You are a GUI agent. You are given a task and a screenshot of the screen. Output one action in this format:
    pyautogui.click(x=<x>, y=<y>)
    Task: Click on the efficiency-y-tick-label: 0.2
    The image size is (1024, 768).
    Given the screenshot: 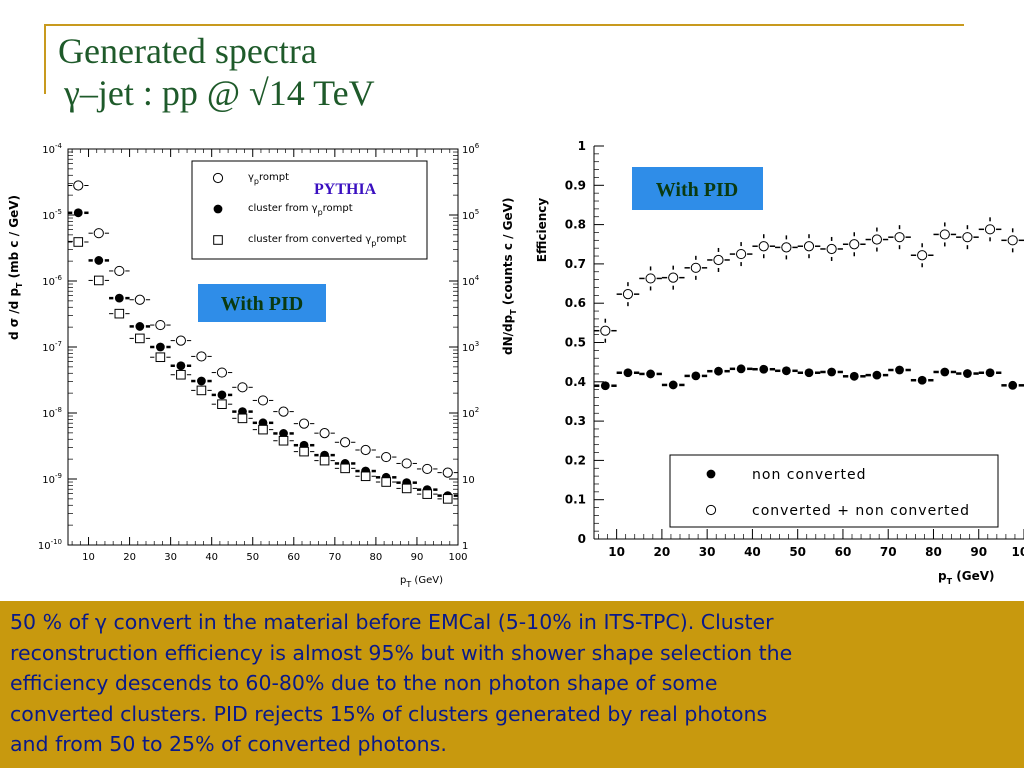 What is the action you would take?
    pyautogui.click(x=575, y=460)
    